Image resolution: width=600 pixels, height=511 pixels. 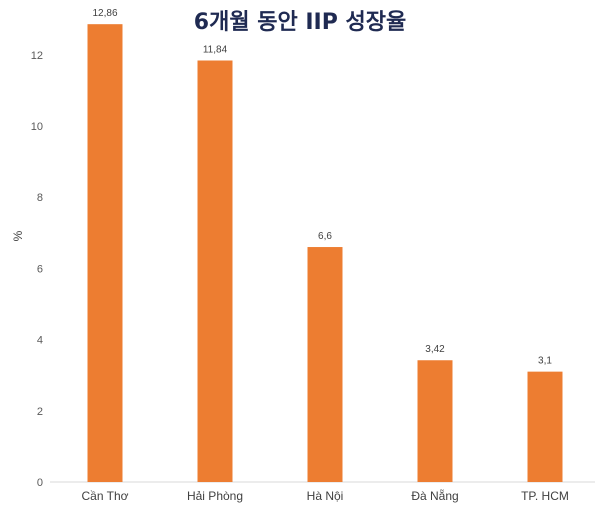 What do you see at coordinates (215, 496) in the screenshot?
I see `category-label: Hải Phòng` at bounding box center [215, 496].